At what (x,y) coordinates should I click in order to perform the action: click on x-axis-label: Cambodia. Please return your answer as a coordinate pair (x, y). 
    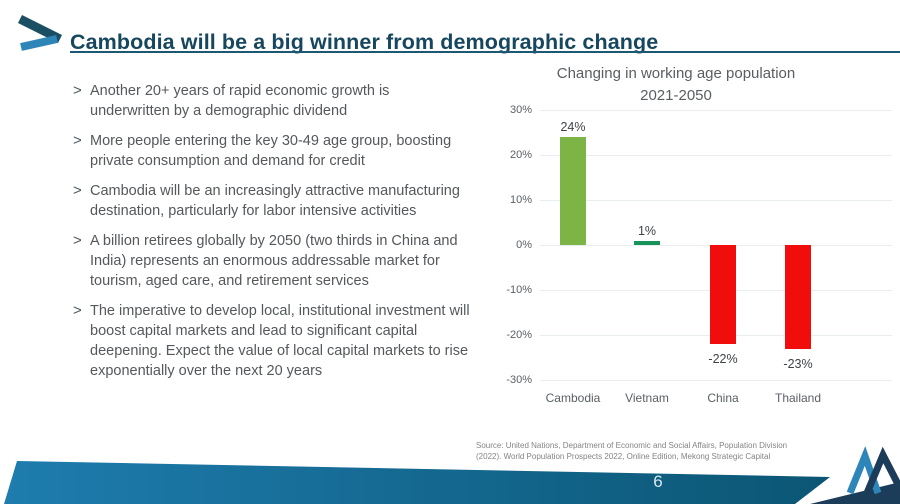
    Looking at the image, I should click on (573, 398).